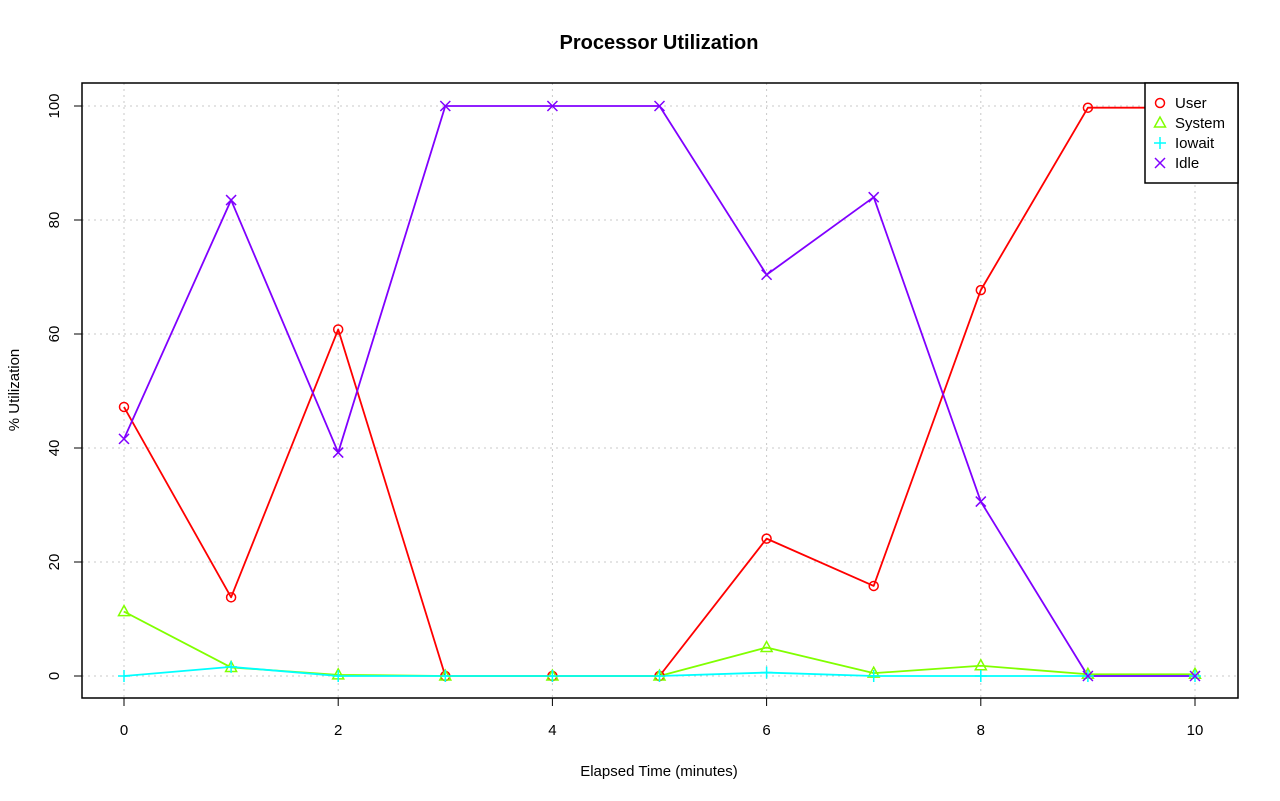  Describe the element at coordinates (54, 334) in the screenshot. I see `y-tick-label: 60` at that location.